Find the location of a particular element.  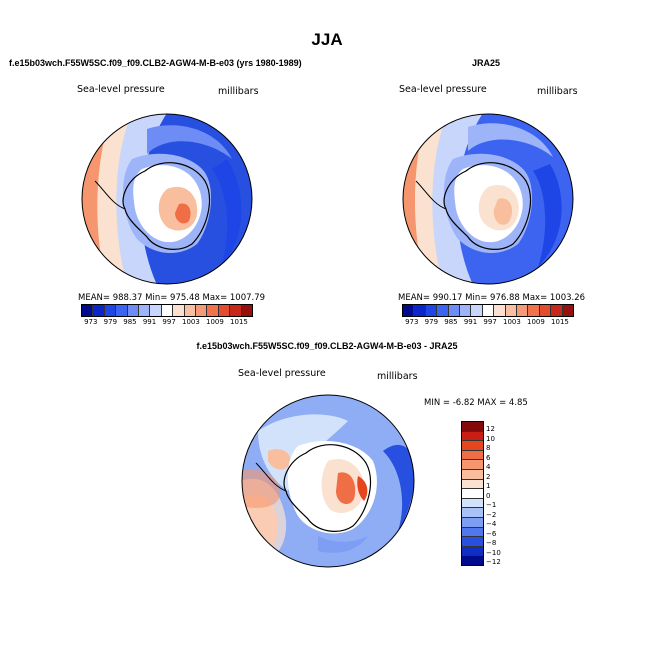

diff-colorbar-tick: 2 is located at coordinates (488, 476).